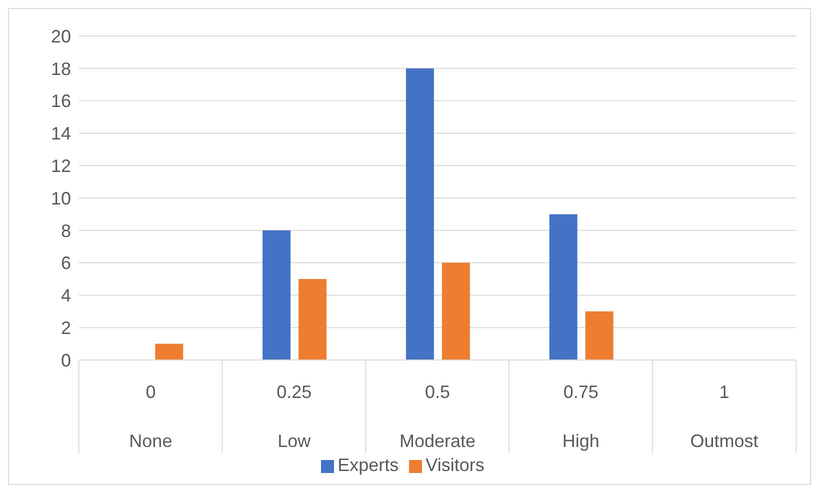  I want to click on y-tick-label: 0, so click(65, 360).